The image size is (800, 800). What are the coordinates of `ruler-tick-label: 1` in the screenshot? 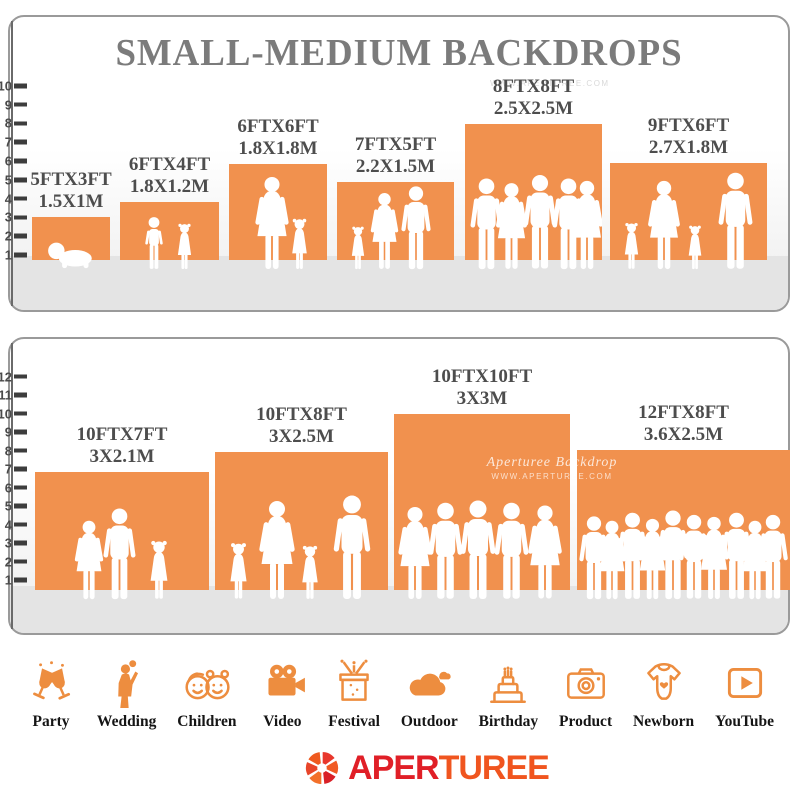 It's located at (8, 580).